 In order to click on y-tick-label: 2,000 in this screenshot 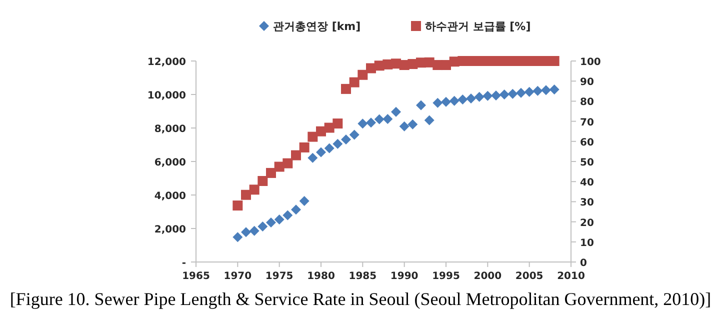, I will do `click(170, 230)`.